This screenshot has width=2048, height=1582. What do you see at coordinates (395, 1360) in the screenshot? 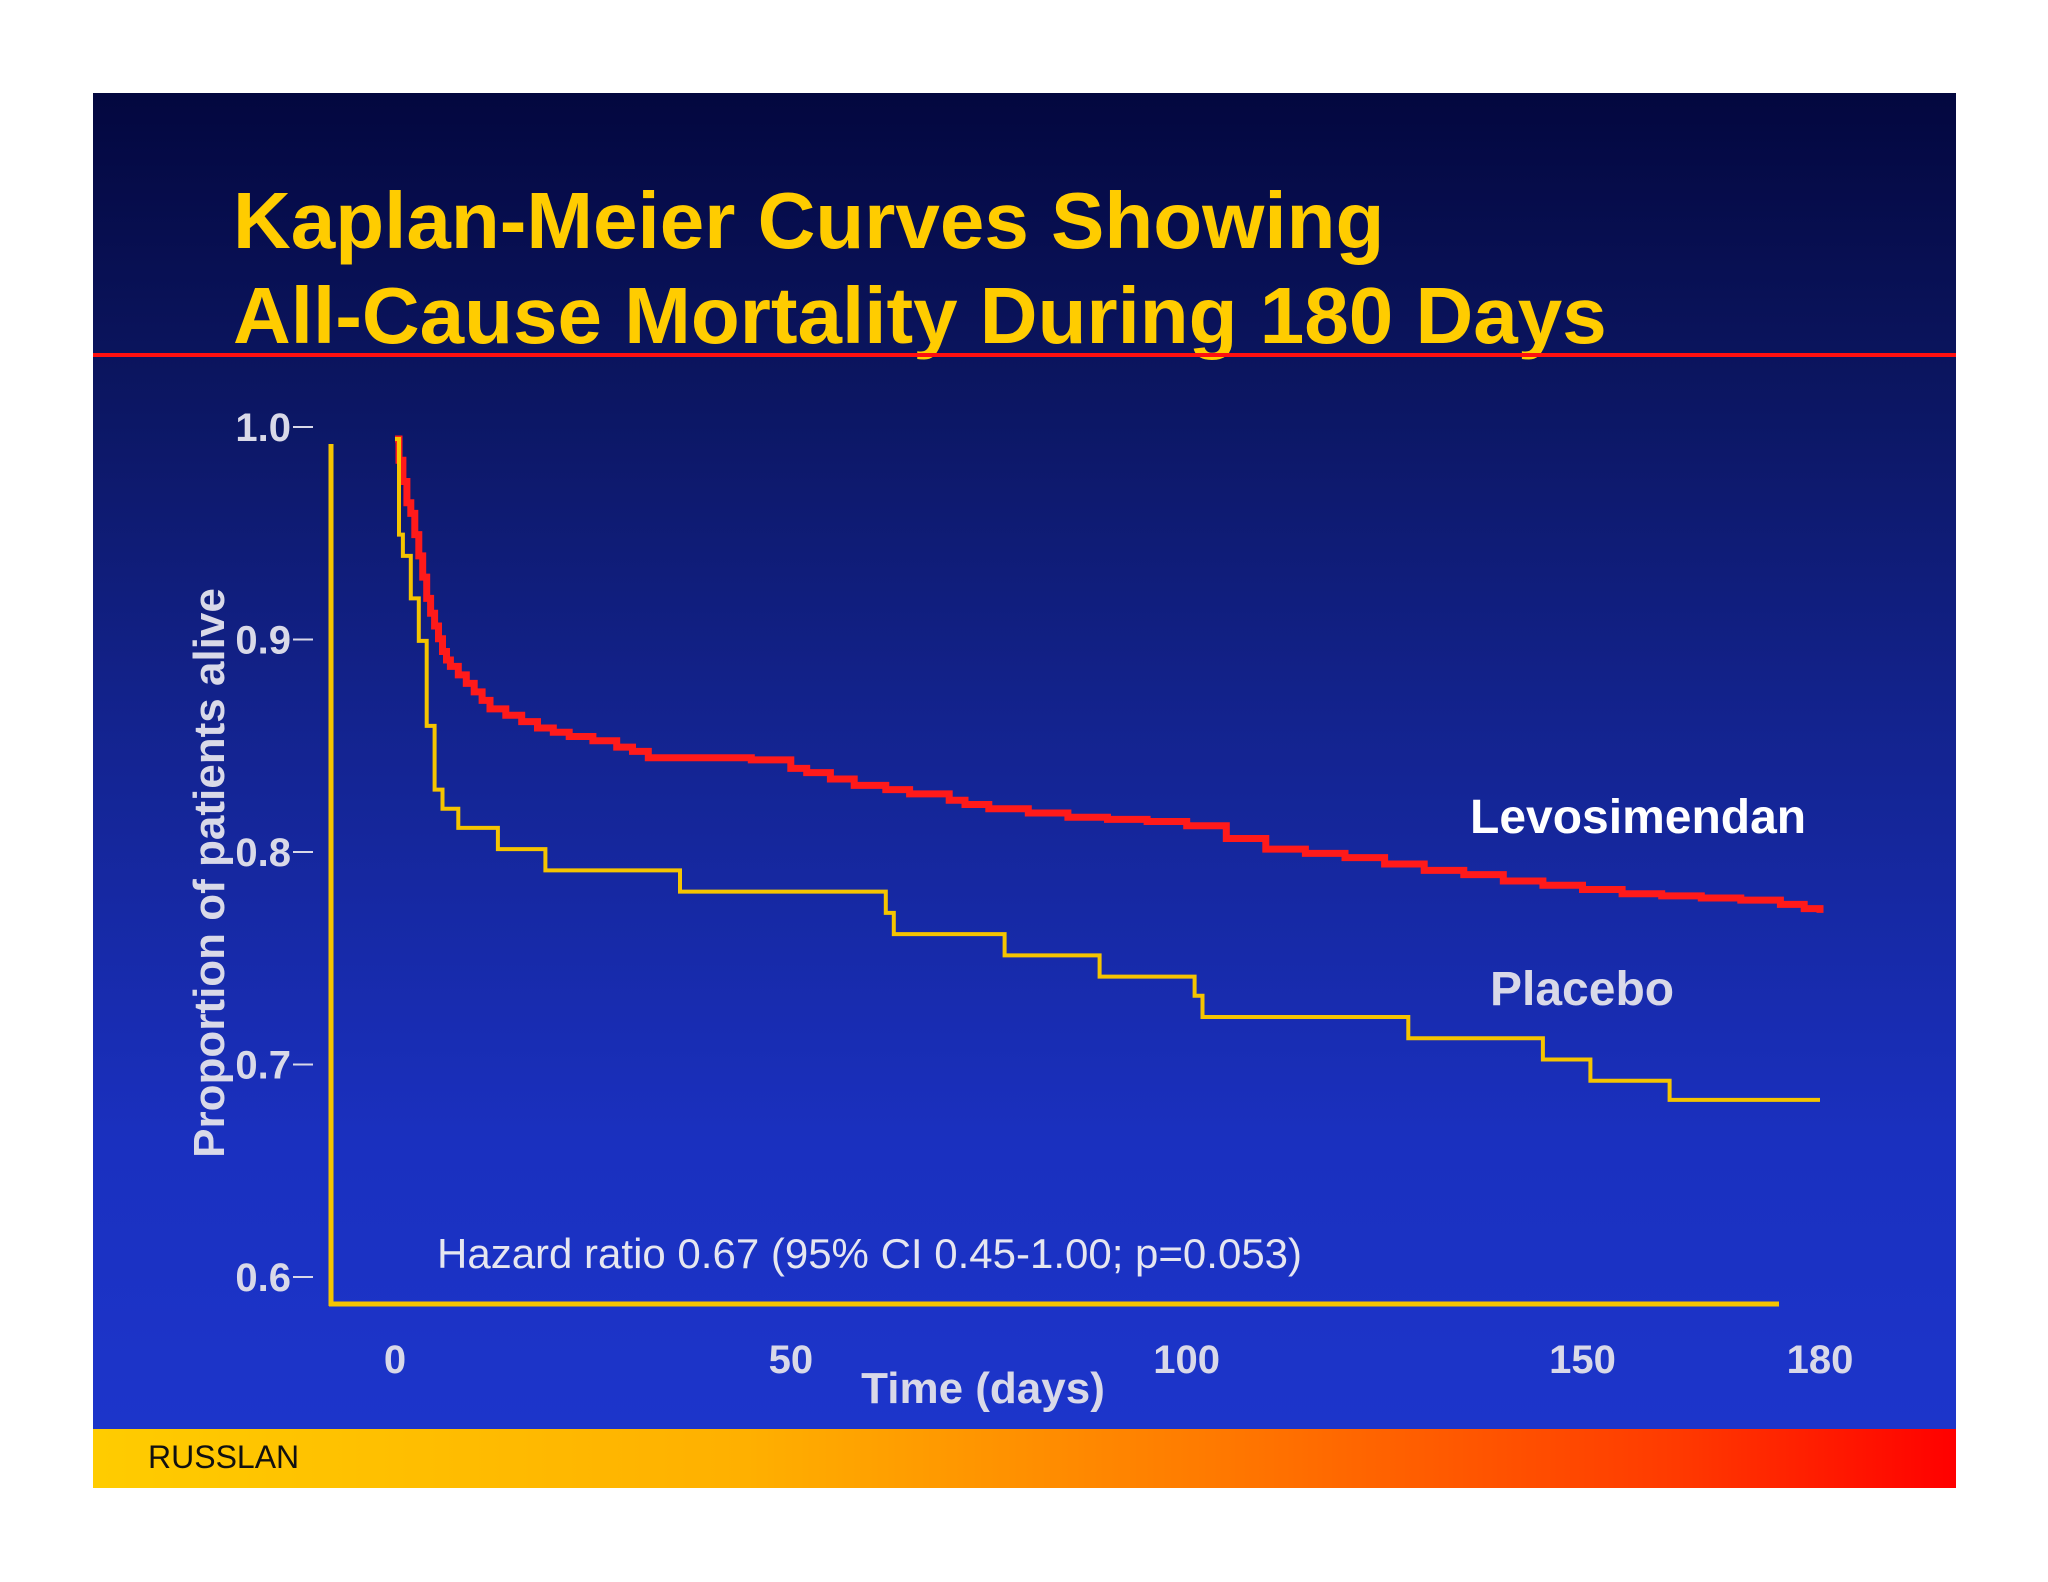
I see `x-tick-label: 0` at bounding box center [395, 1360].